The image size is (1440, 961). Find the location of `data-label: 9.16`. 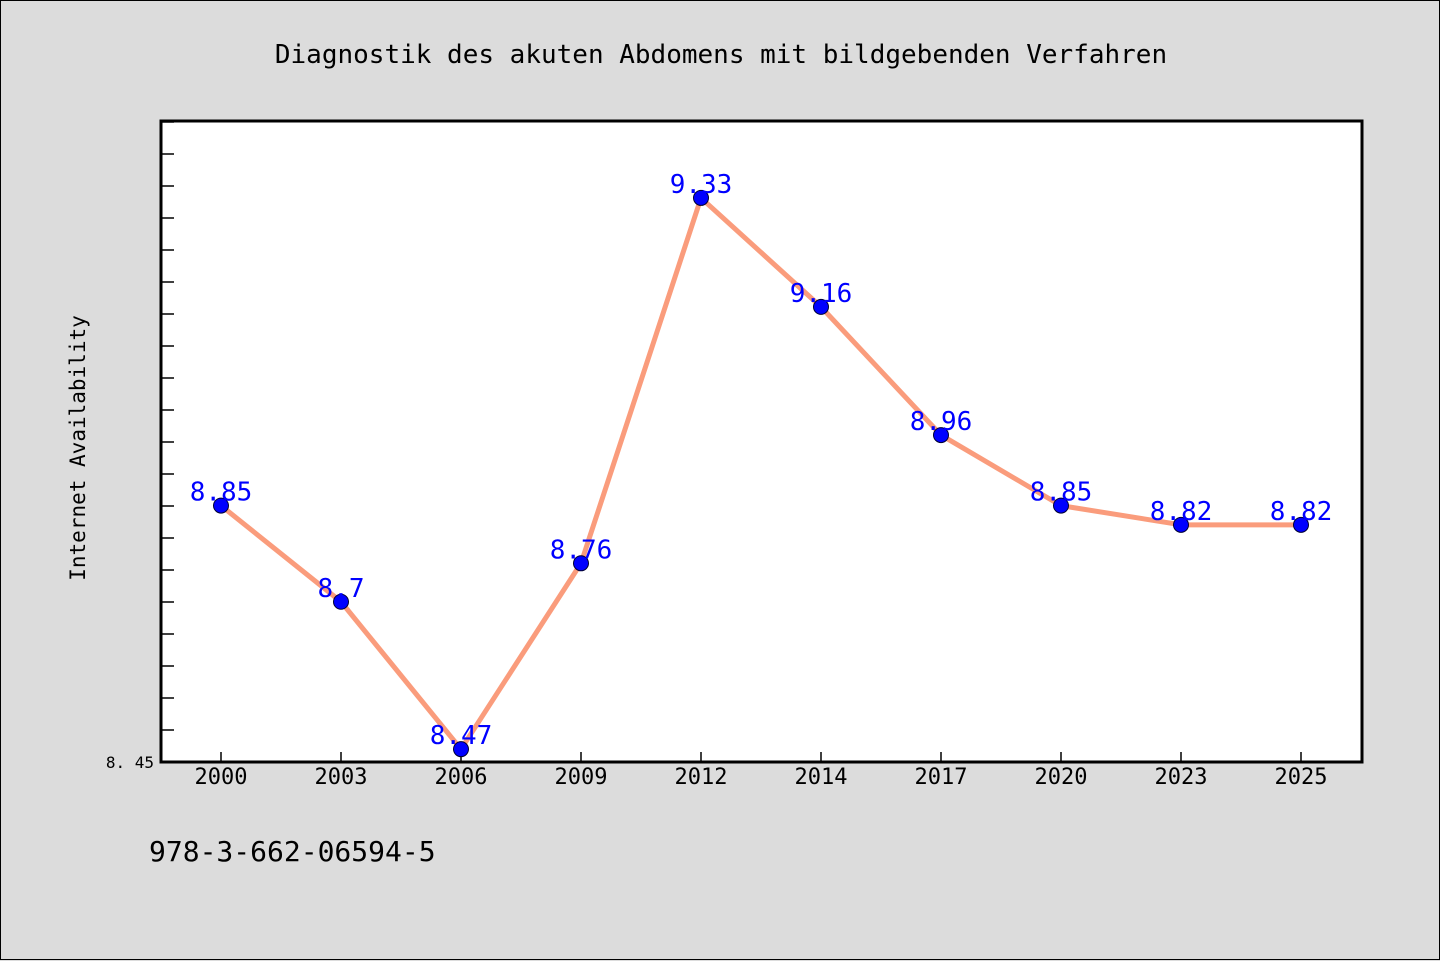

data-label: 9.16 is located at coordinates (821, 294).